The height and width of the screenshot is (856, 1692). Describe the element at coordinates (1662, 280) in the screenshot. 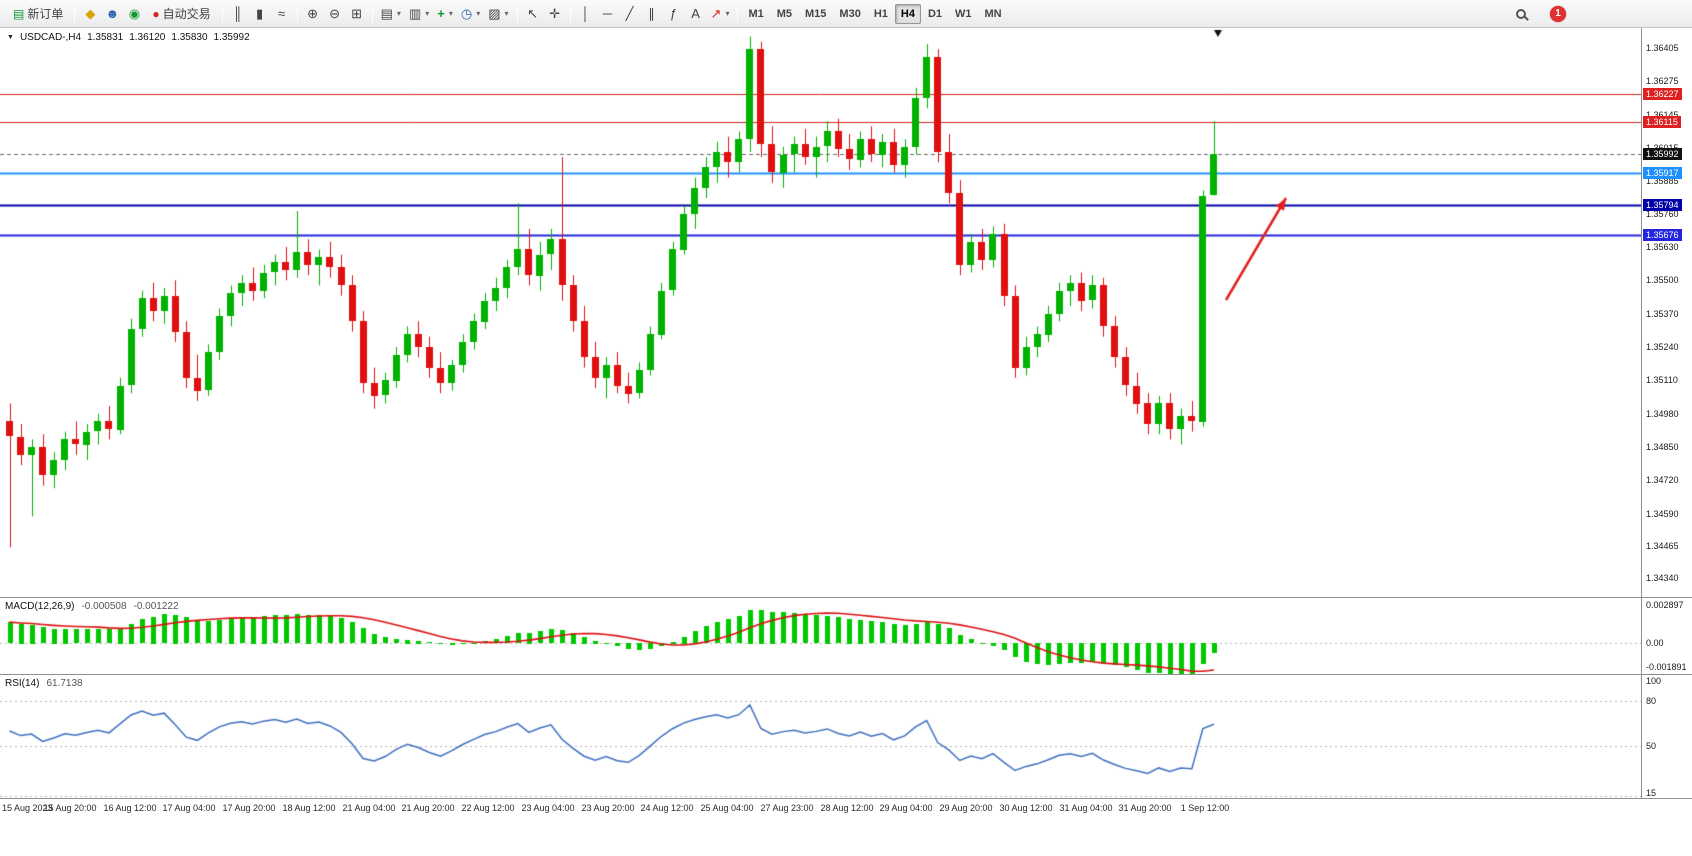

I see `price-tick: 1.35500` at that location.